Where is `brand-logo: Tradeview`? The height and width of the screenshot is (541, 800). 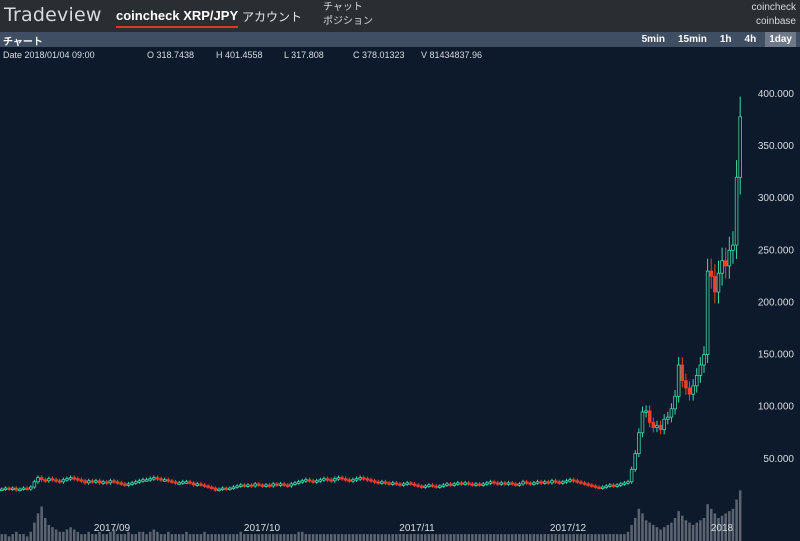 brand-logo: Tradeview is located at coordinates (53, 15).